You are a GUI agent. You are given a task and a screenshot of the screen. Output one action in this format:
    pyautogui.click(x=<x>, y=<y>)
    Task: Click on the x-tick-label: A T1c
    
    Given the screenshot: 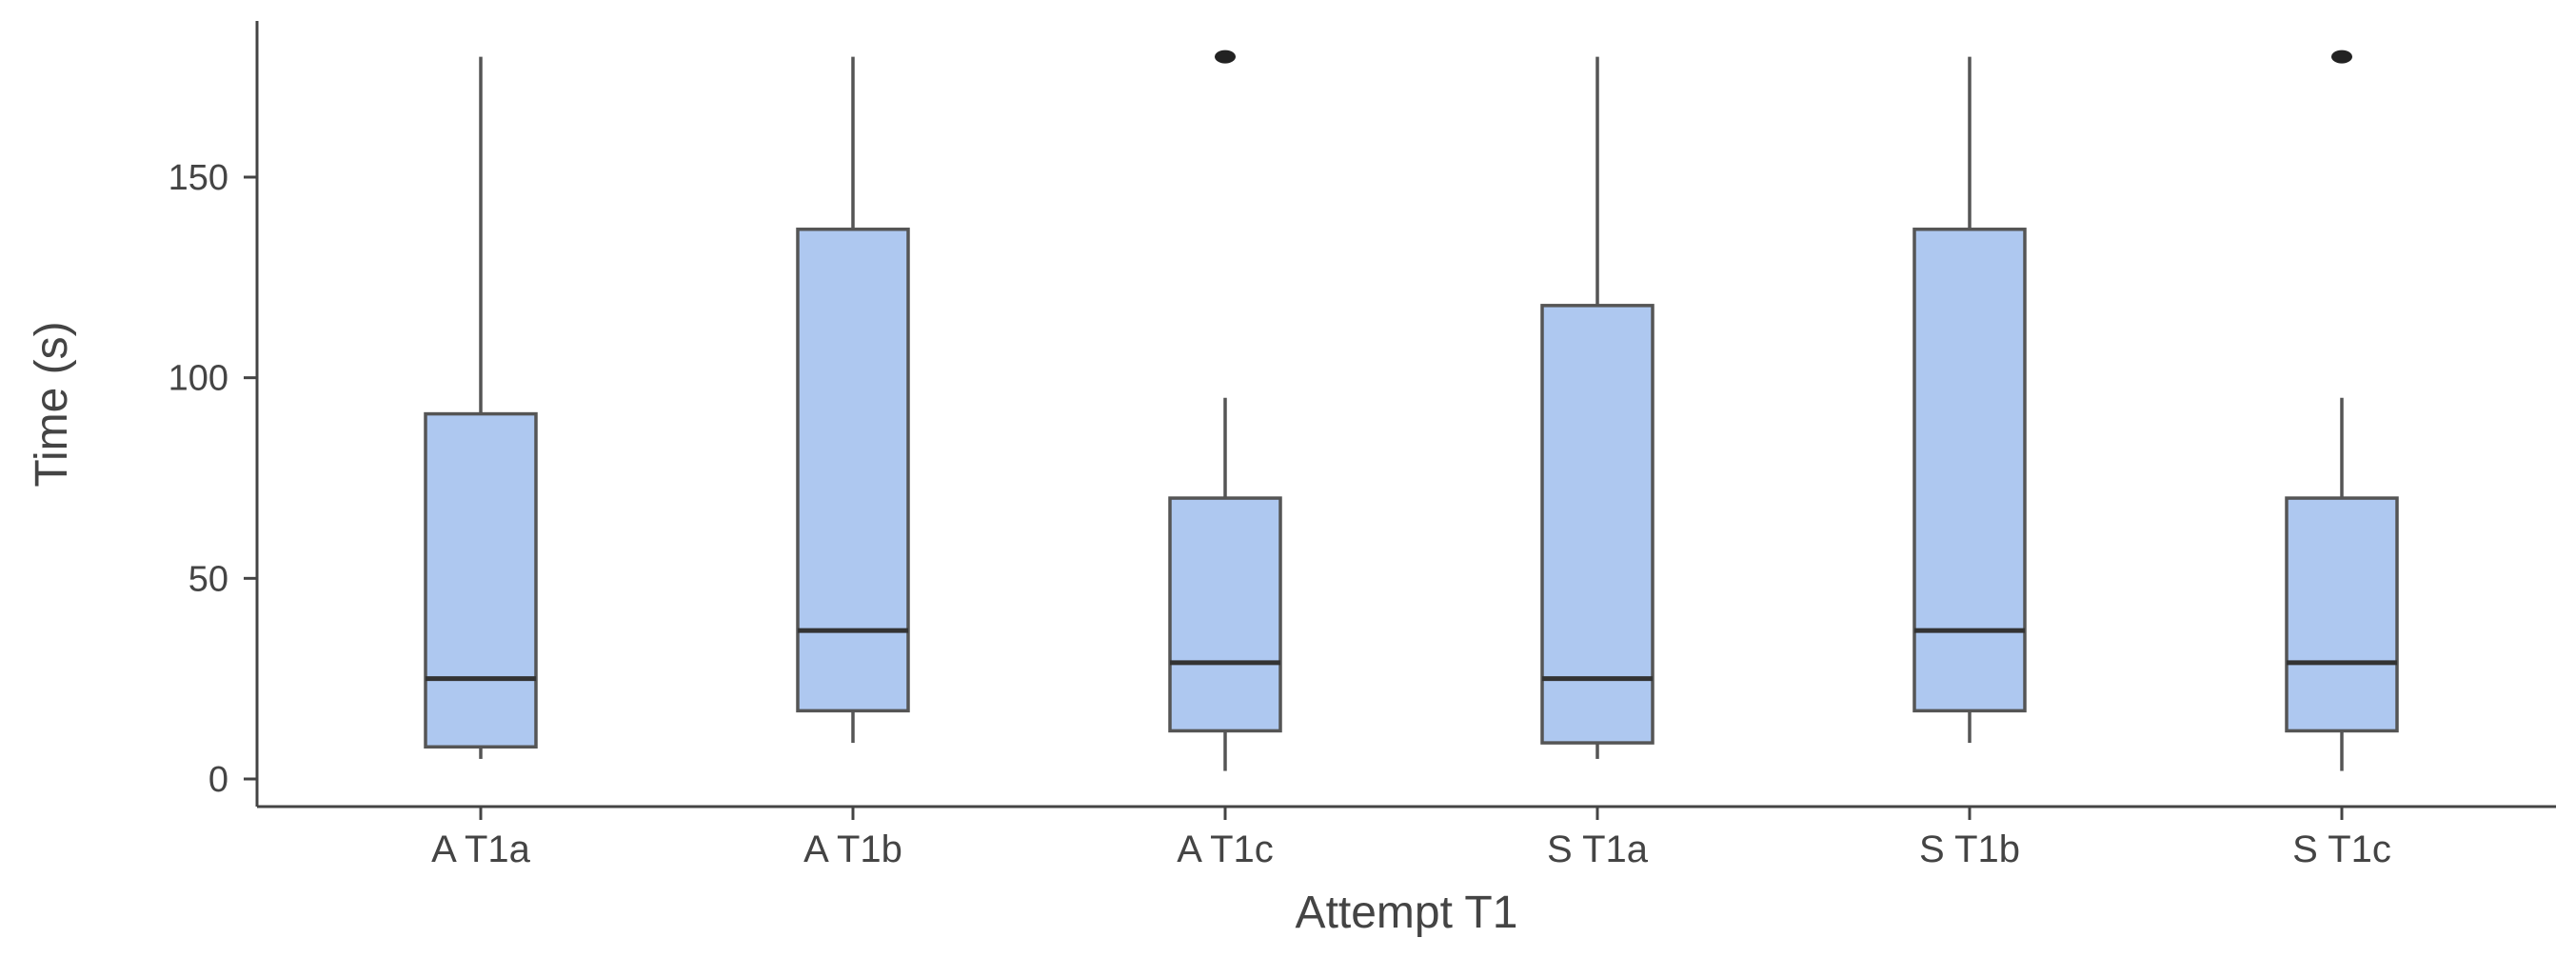 What is the action you would take?
    pyautogui.click(x=1226, y=849)
    